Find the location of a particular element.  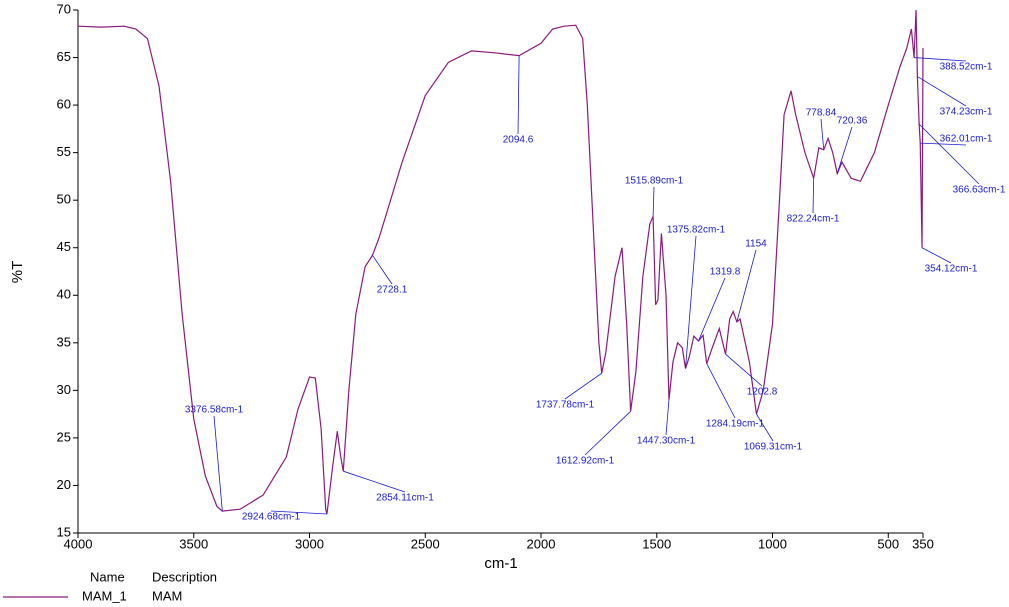

y-tick-label: 60 is located at coordinates (64, 104).